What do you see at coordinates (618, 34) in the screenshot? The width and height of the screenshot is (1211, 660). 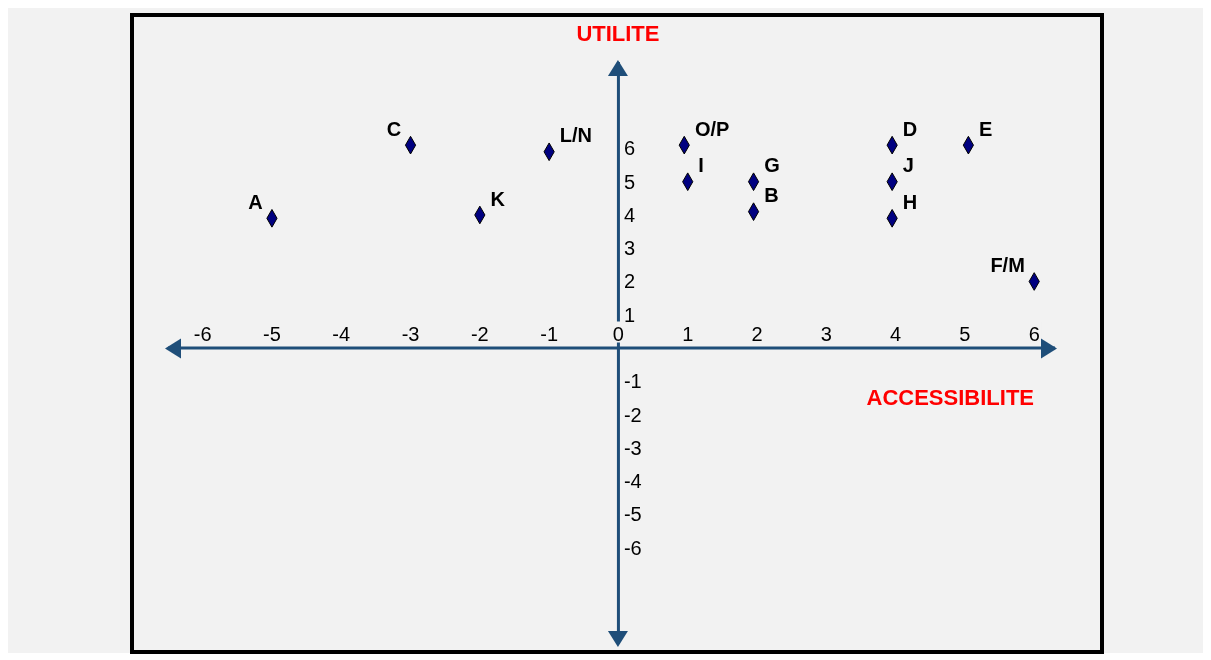 I see `y-axis-title: UTILITE` at bounding box center [618, 34].